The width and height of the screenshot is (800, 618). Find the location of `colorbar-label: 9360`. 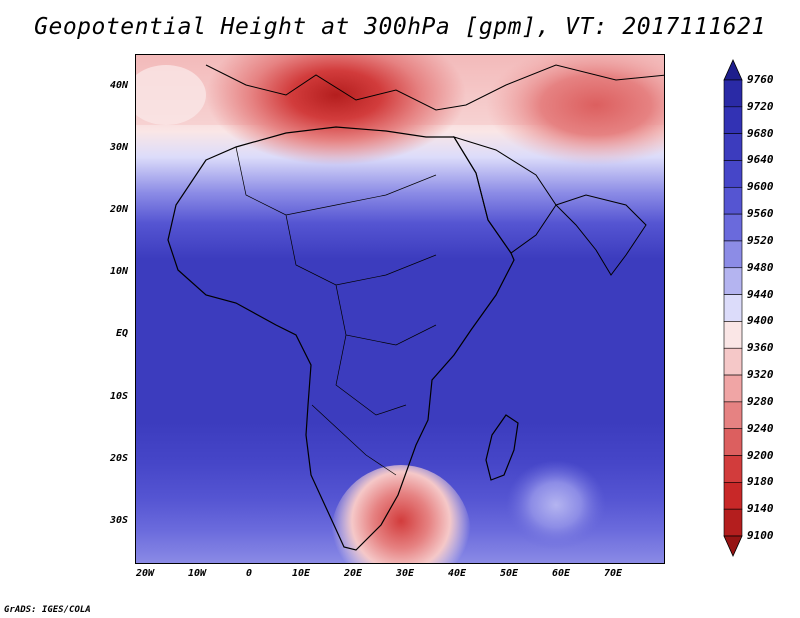

colorbar-label: 9360 is located at coordinates (760, 348).